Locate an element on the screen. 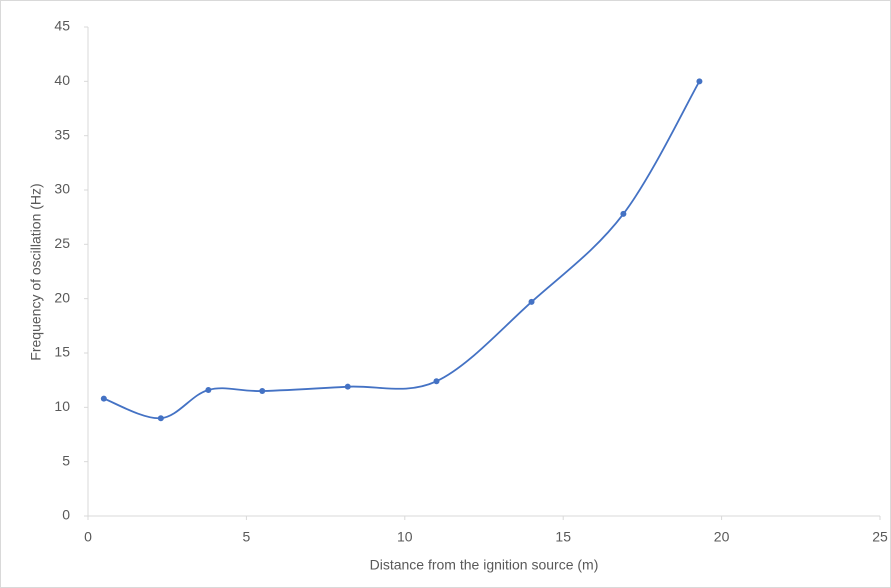  x-tick-label: 15 is located at coordinates (563, 537).